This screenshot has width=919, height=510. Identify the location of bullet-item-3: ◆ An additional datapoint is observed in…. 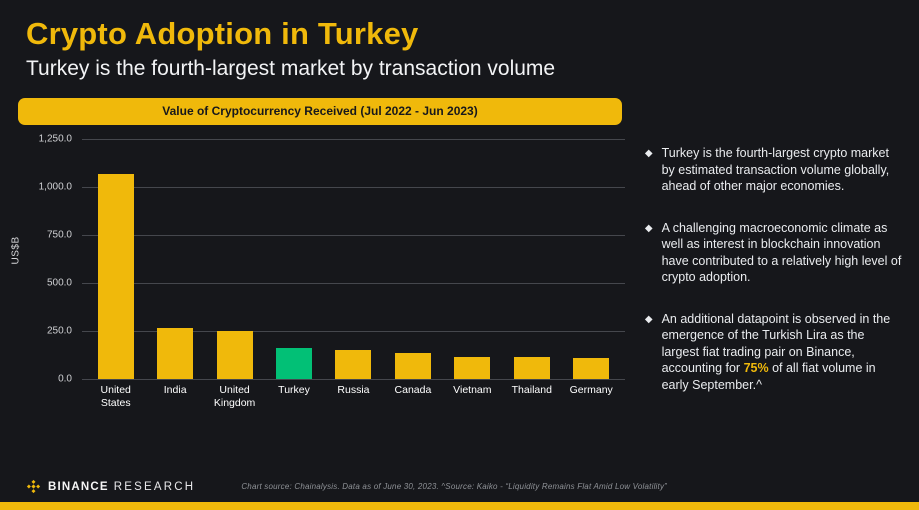
(774, 352).